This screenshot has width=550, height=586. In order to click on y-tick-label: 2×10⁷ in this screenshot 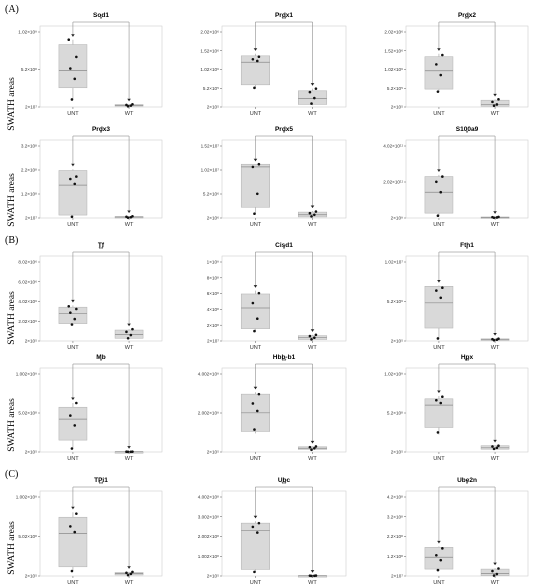, I will do `click(31, 107)`.